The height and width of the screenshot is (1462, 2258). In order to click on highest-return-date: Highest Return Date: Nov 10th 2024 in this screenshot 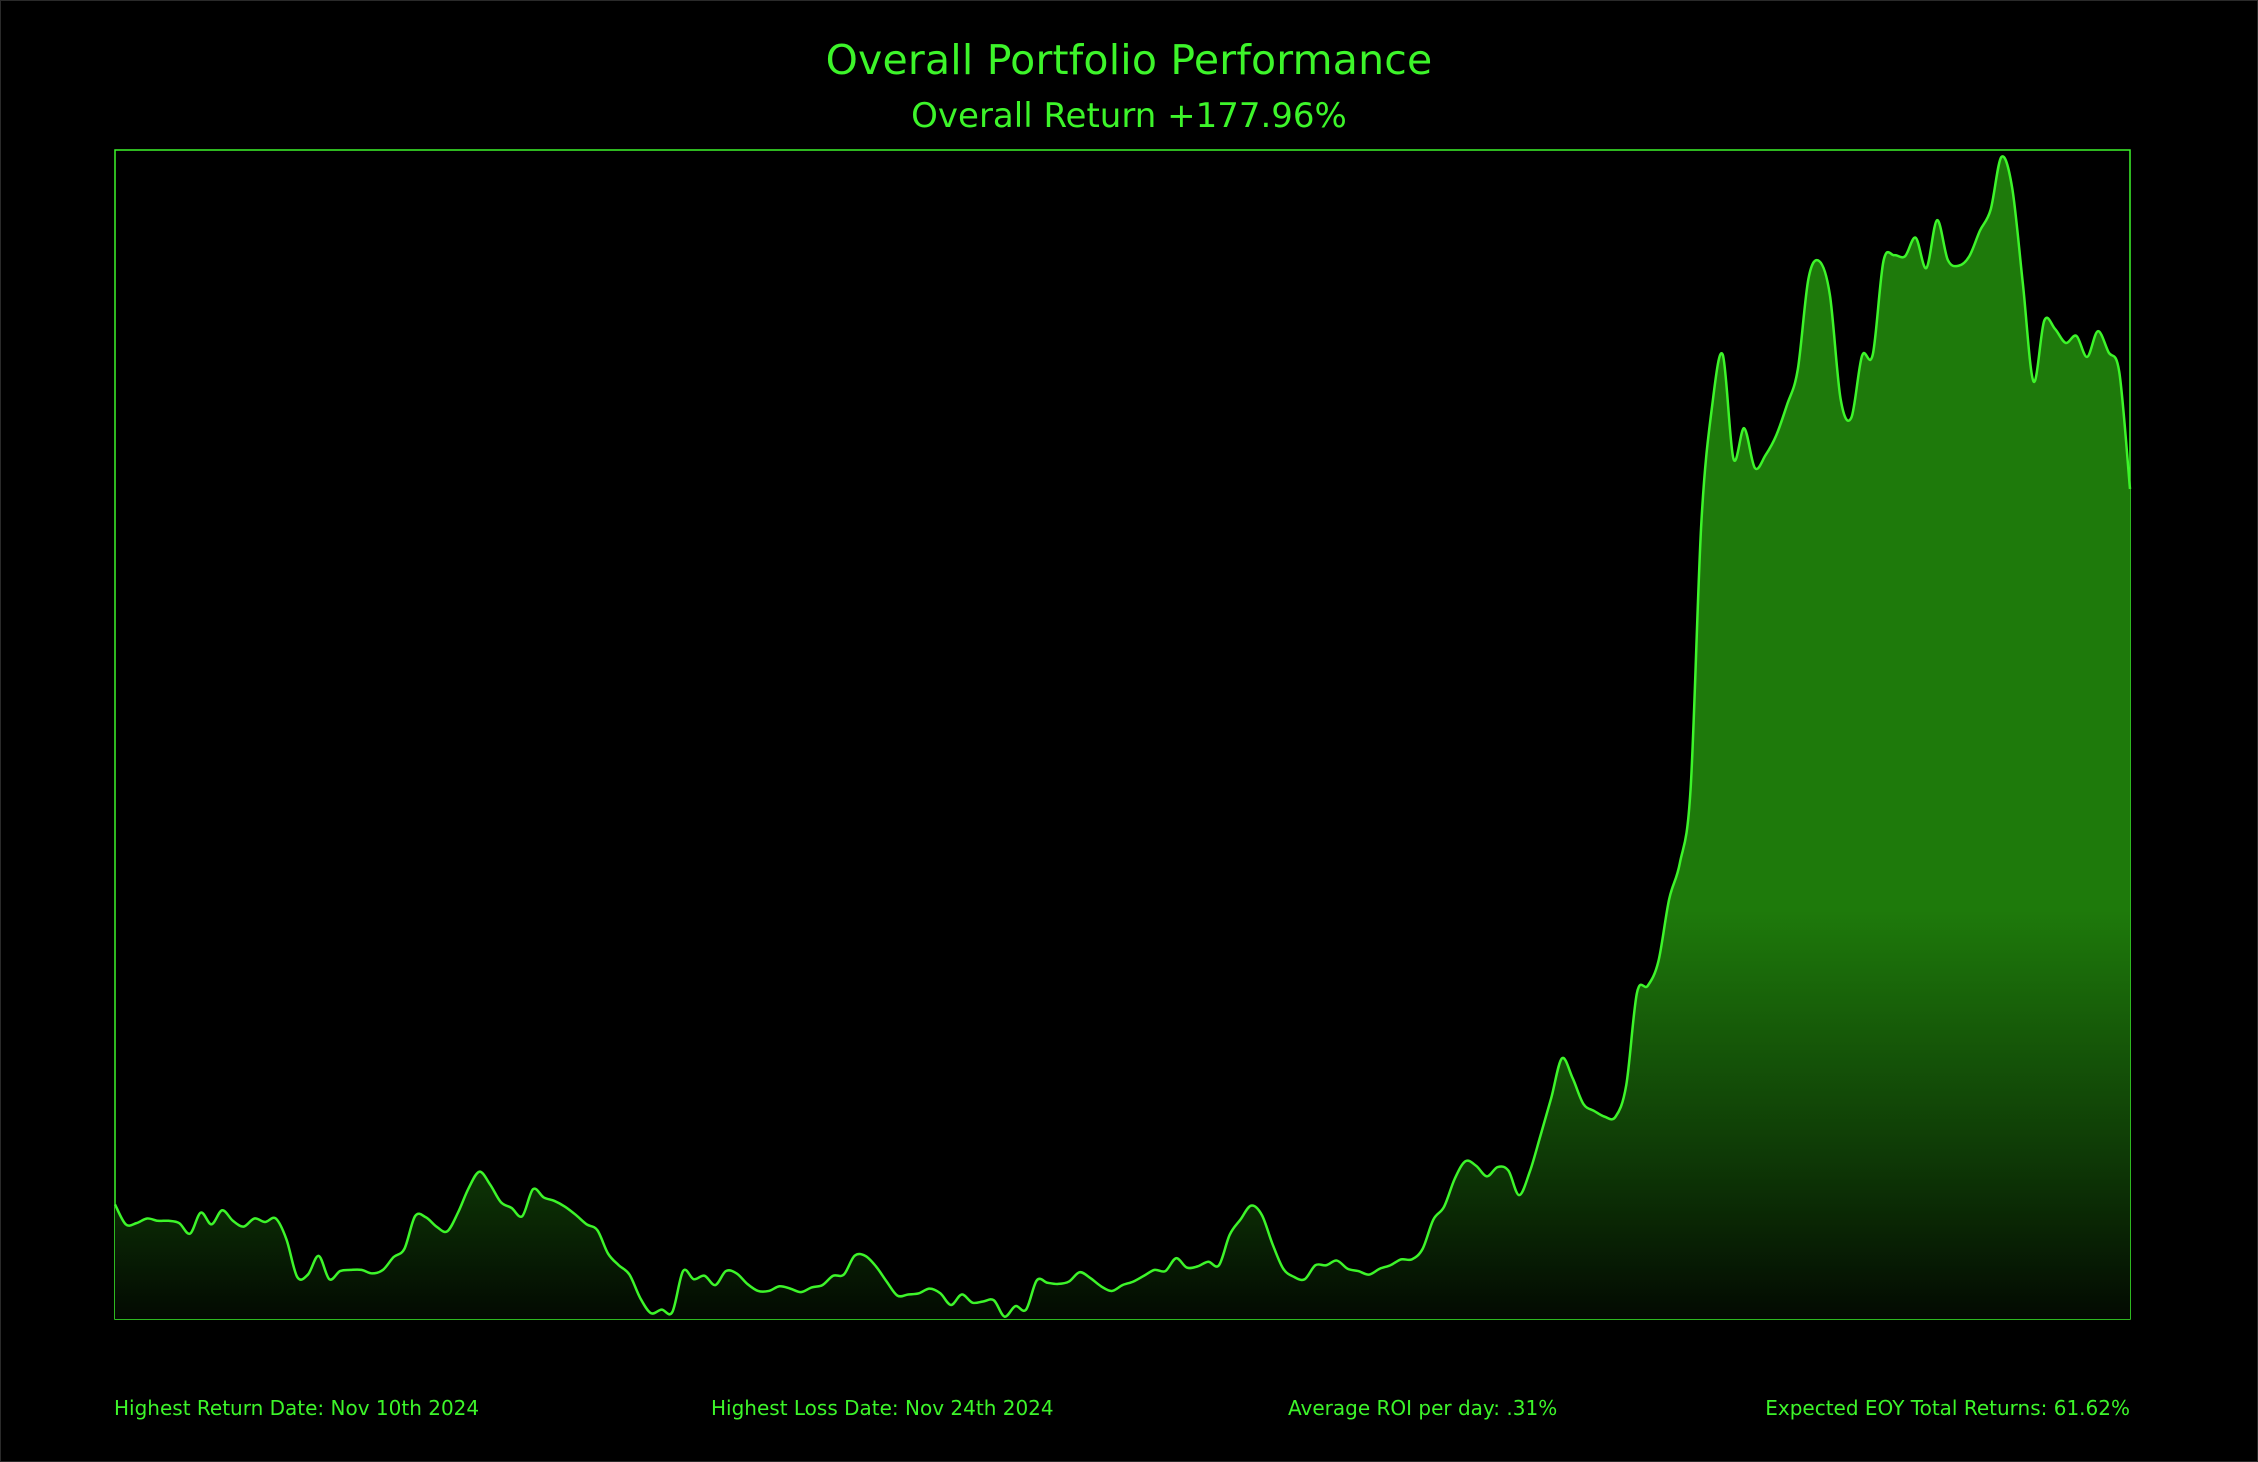, I will do `click(297, 1408)`.